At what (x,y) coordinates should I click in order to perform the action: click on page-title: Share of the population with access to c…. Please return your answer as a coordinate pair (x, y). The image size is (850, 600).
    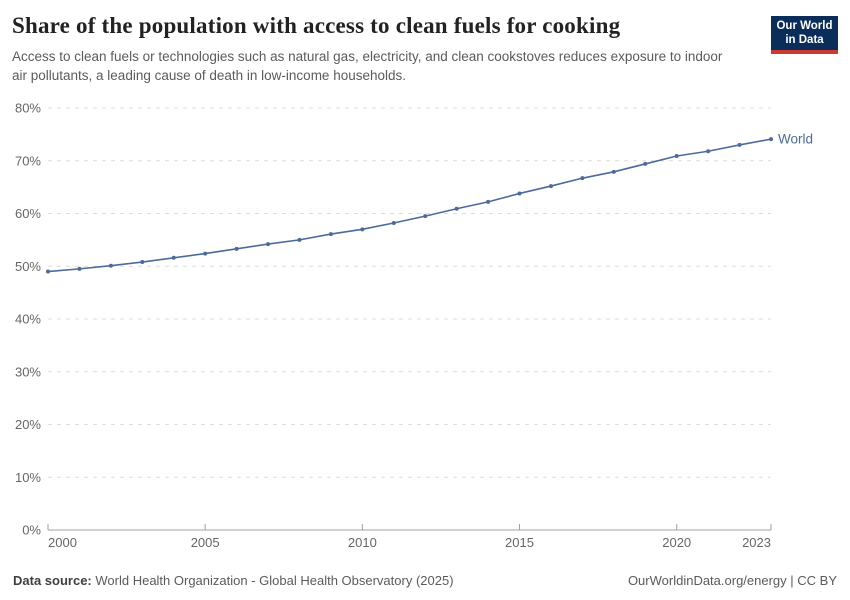
    Looking at the image, I should click on (316, 25).